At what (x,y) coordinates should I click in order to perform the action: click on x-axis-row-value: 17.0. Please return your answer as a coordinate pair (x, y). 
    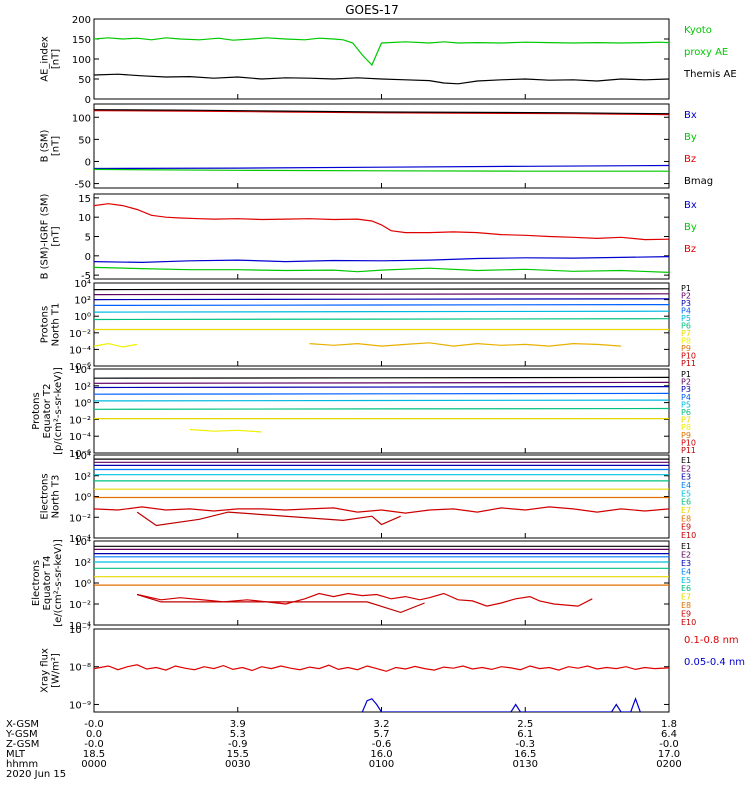
    Looking at the image, I should click on (669, 754).